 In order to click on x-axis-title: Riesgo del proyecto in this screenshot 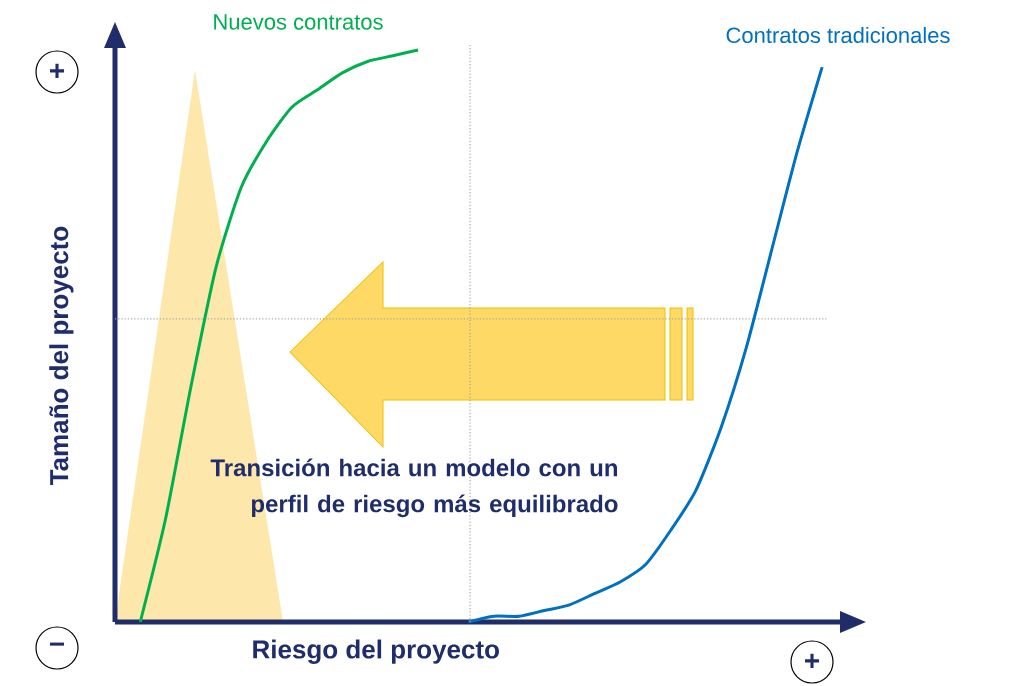, I will do `click(376, 651)`.